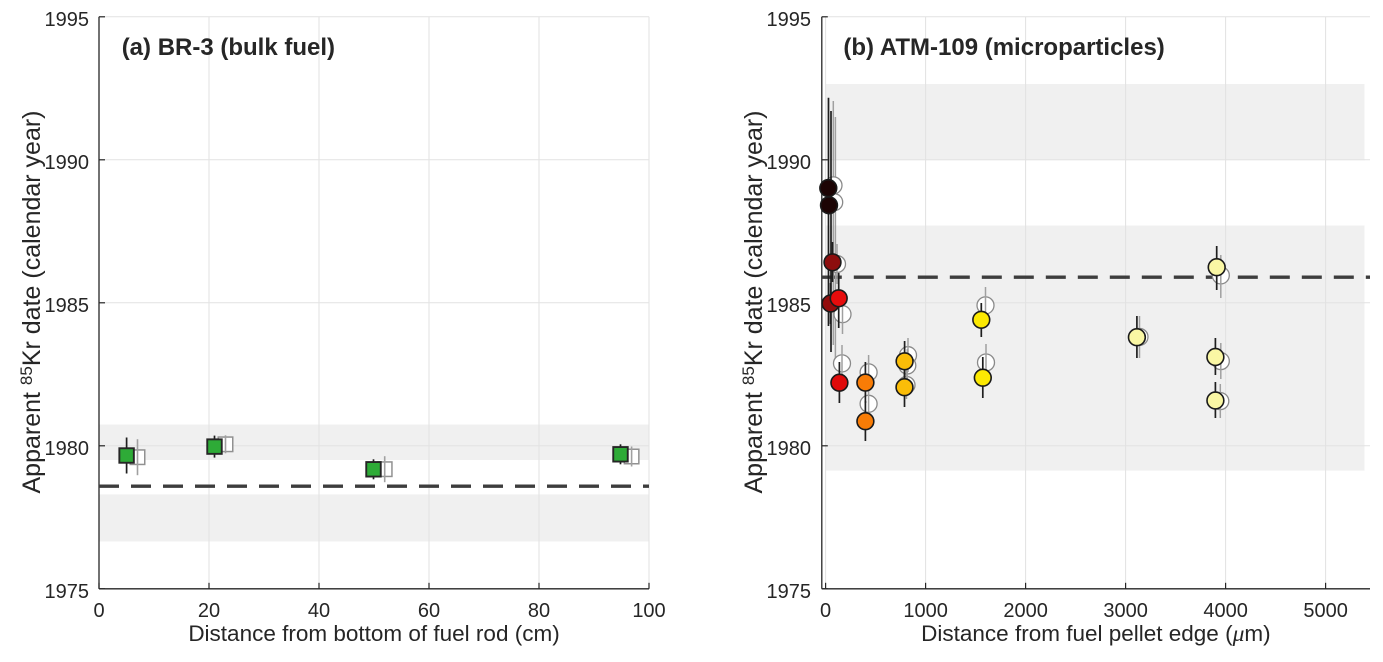  Describe the element at coordinates (1125, 611) in the screenshot. I see `svg-text: 3000` at that location.